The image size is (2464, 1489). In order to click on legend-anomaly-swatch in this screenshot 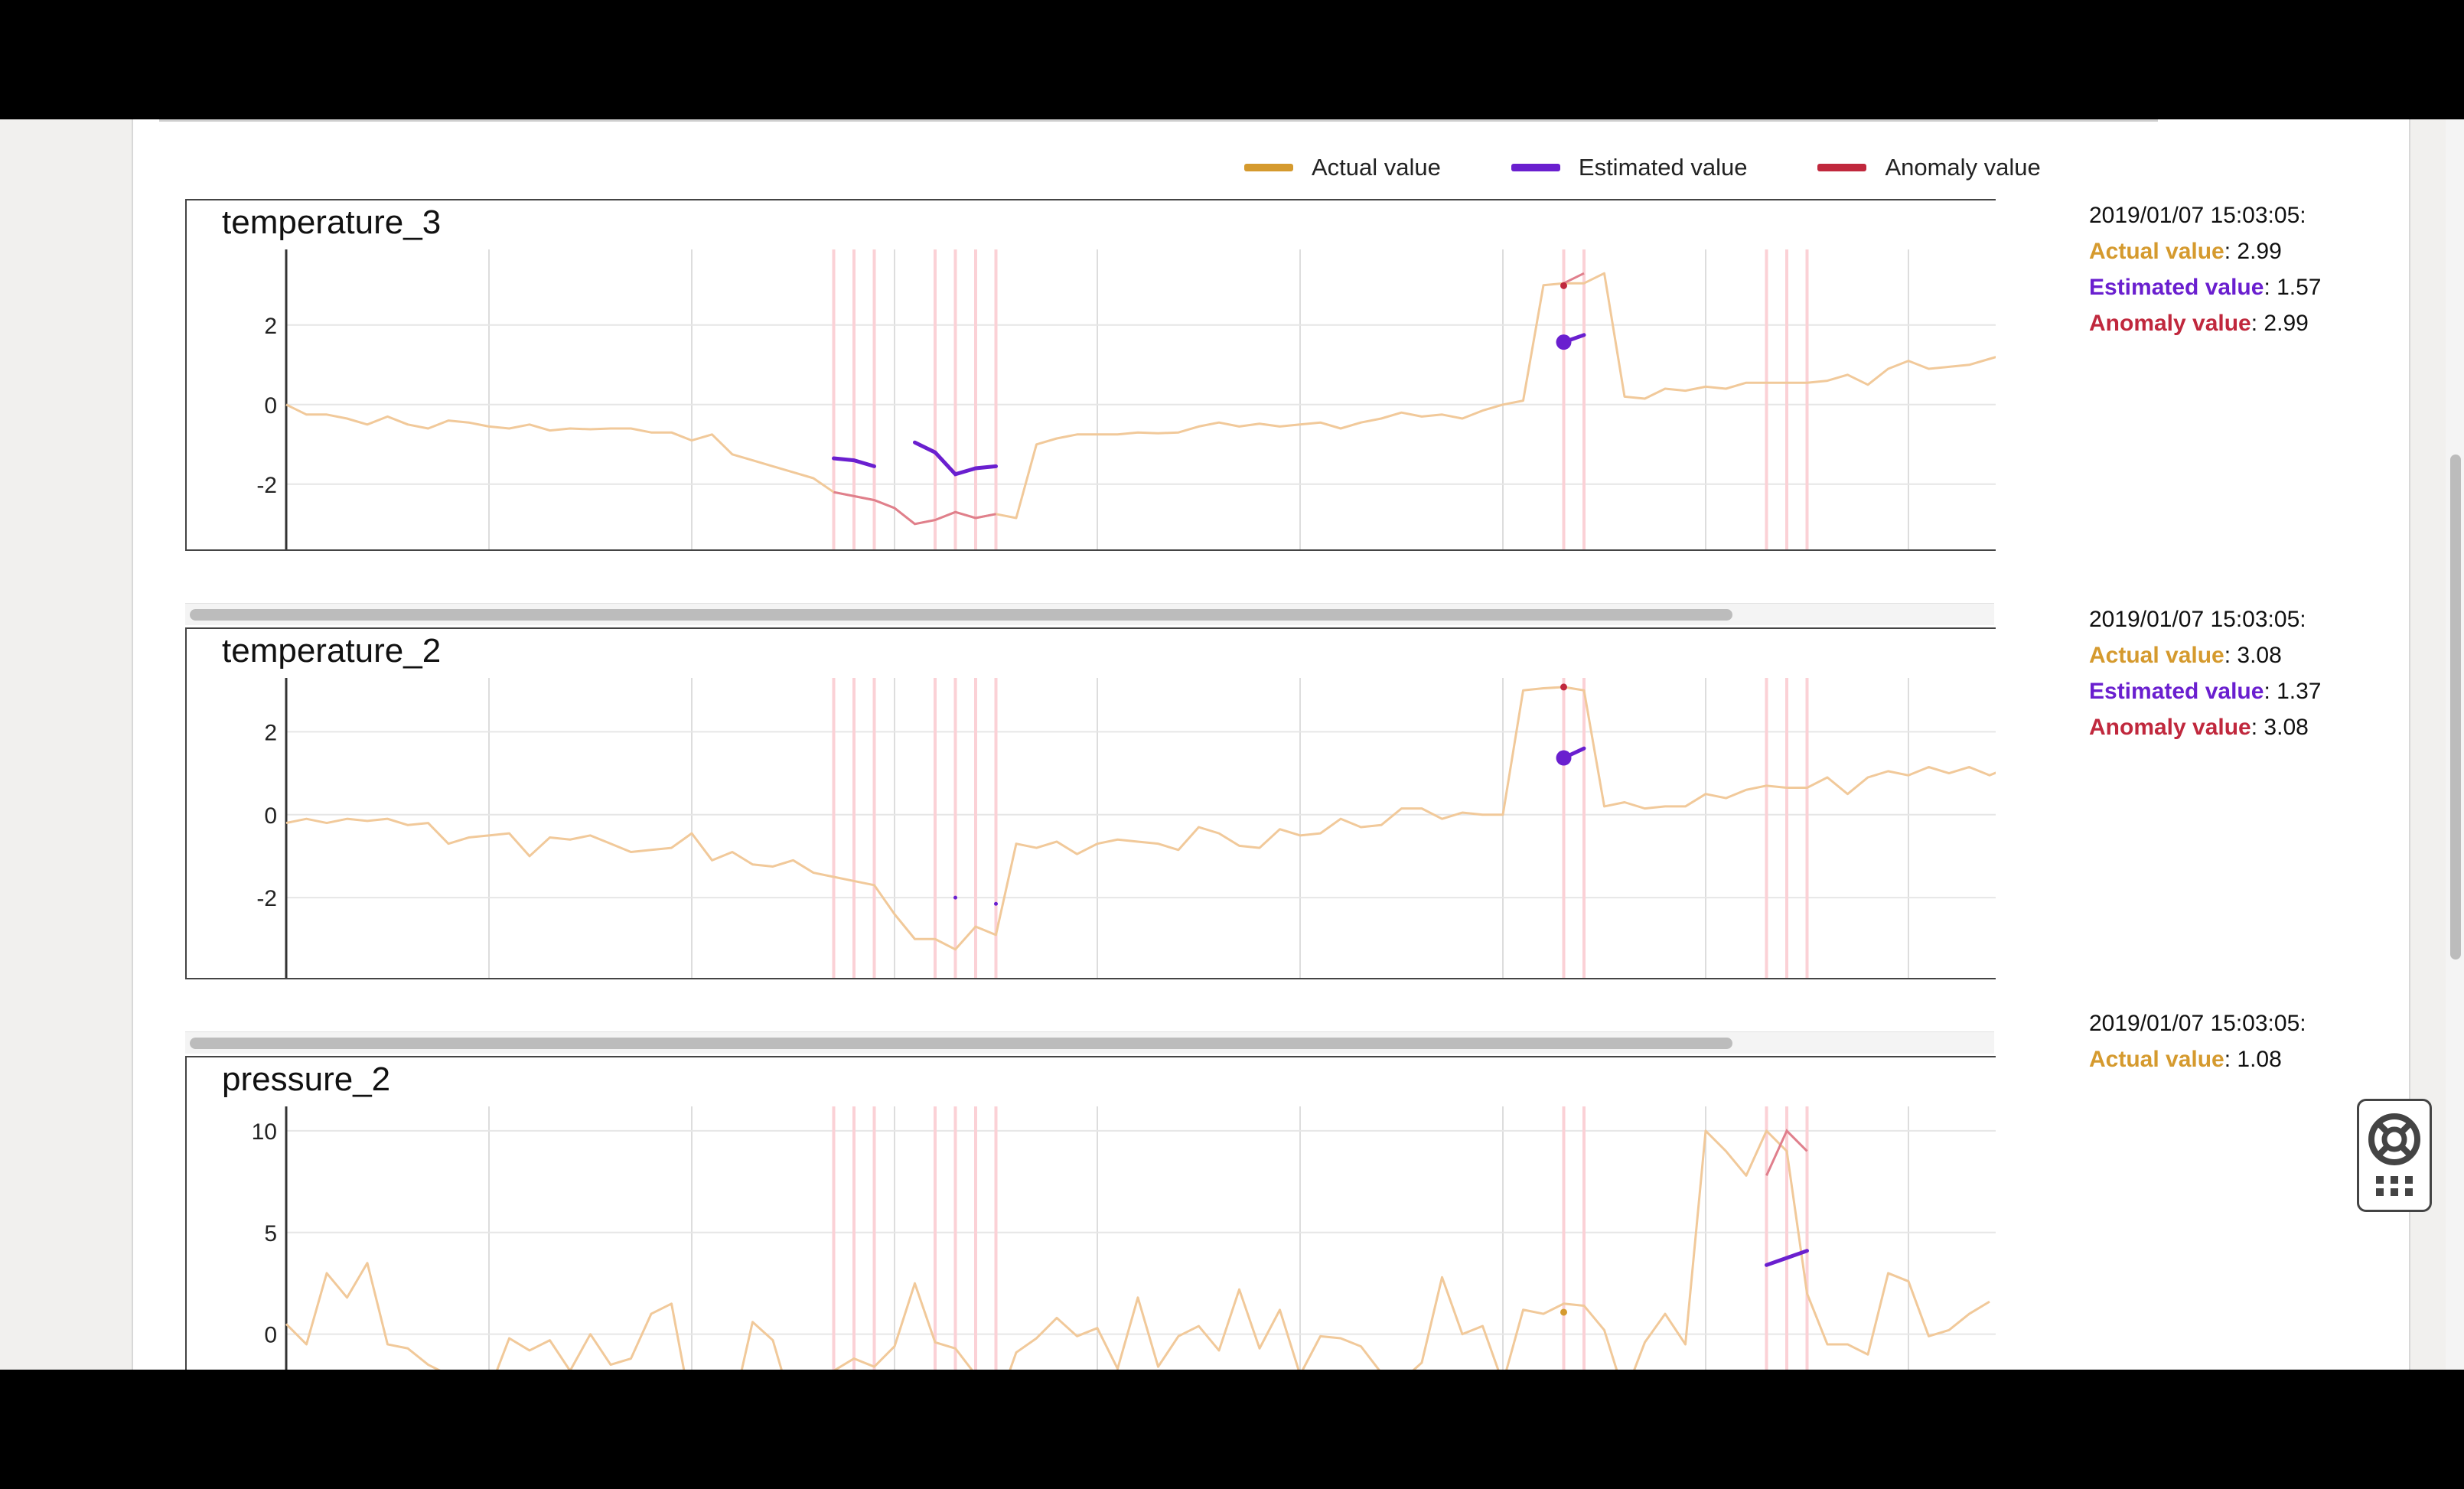, I will do `click(1842, 167)`.